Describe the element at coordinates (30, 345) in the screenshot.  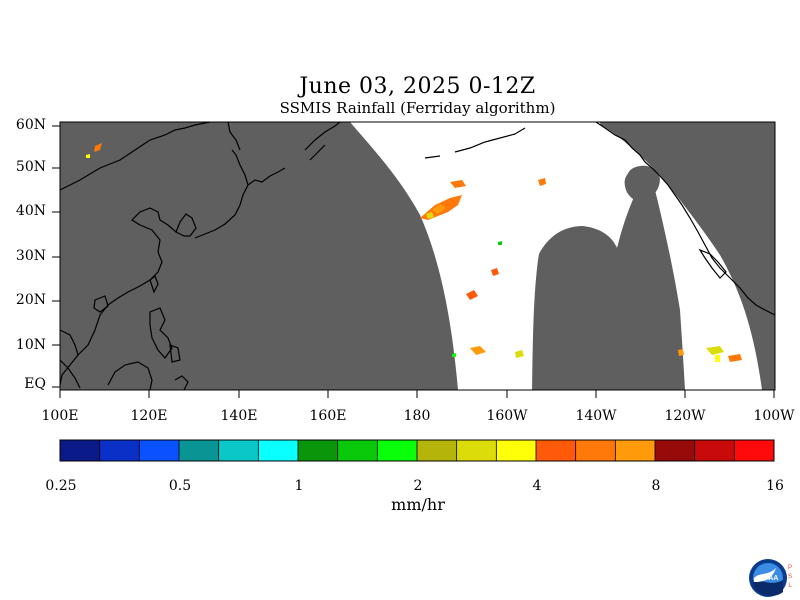
I see `lat-label-10n: 10N` at that location.